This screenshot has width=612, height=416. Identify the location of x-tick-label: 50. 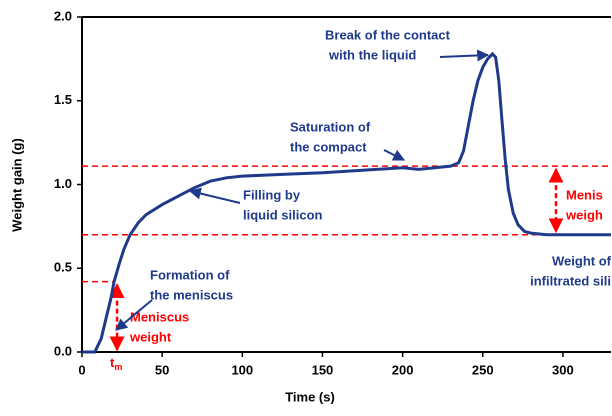
(162, 369).